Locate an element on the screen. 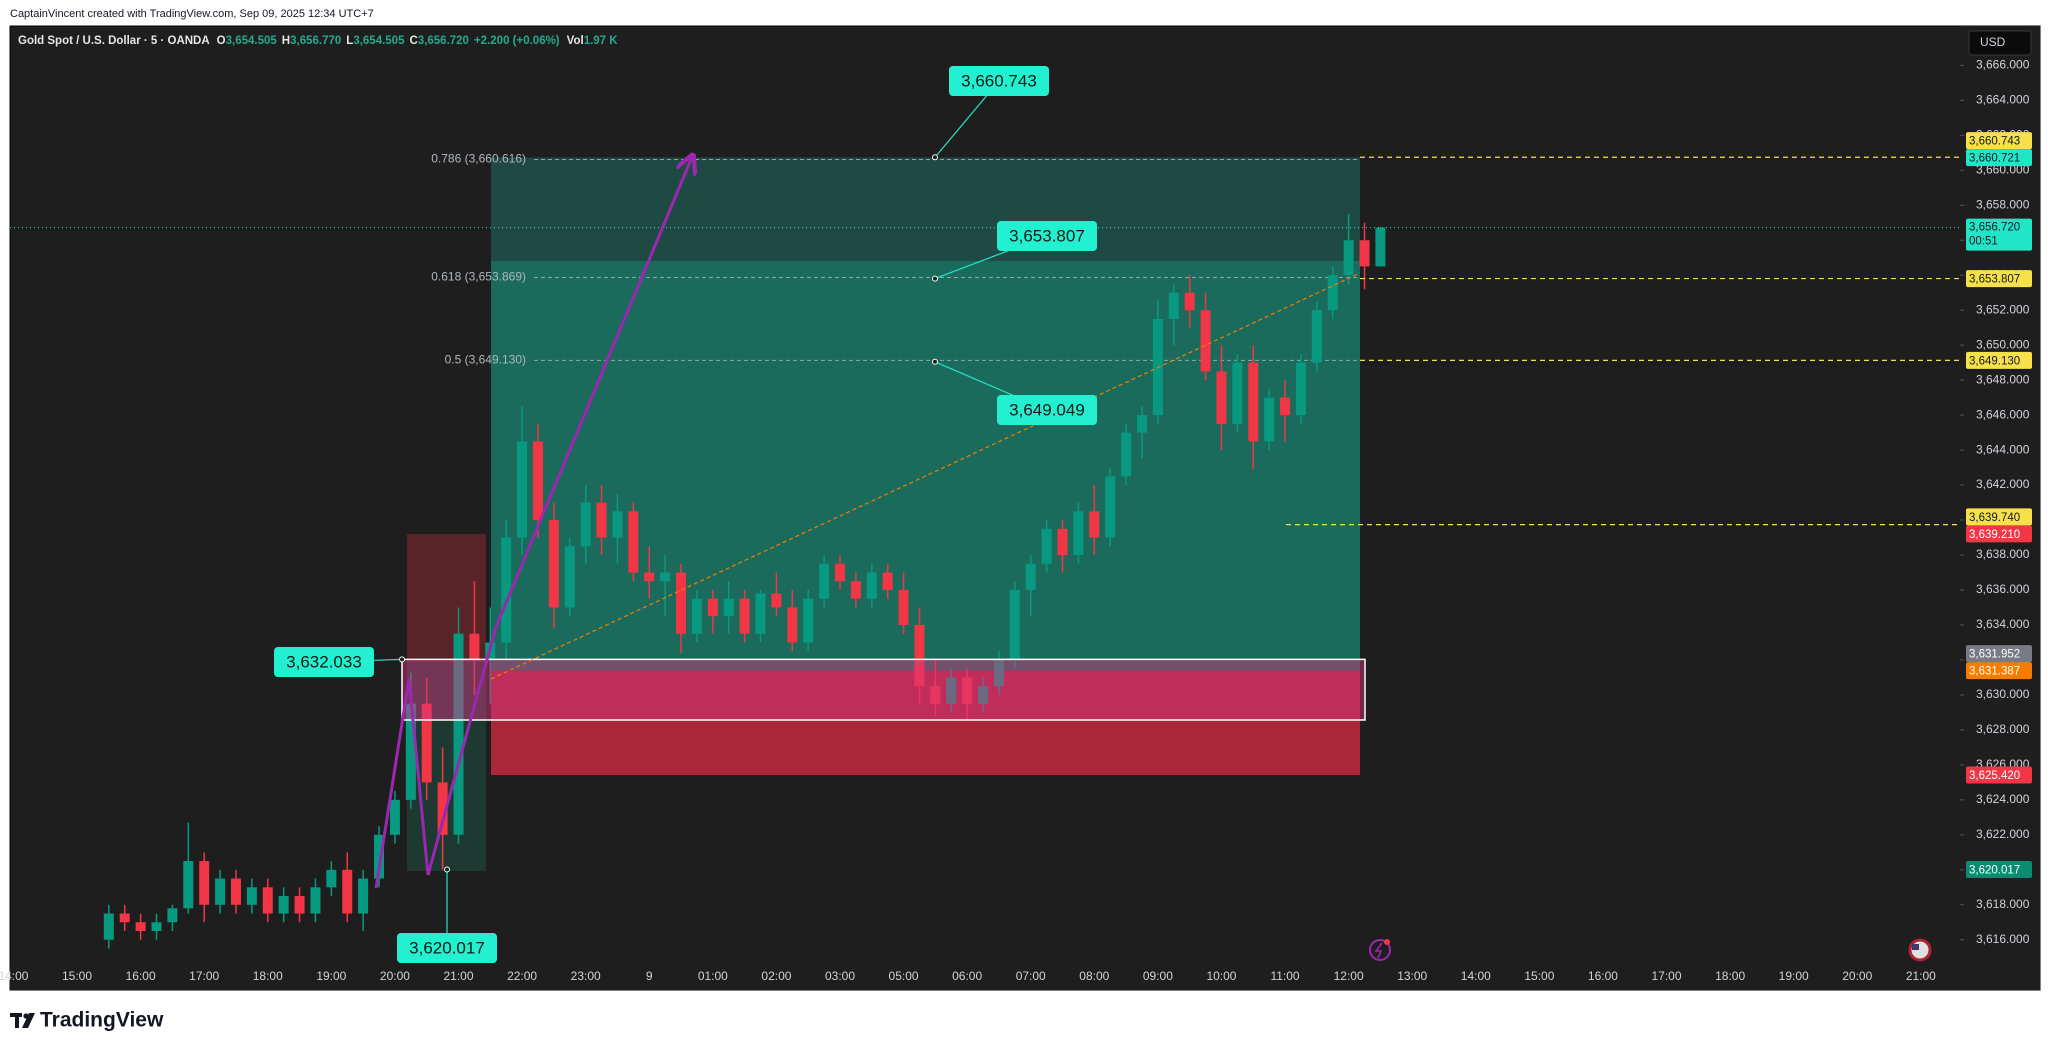 This screenshot has width=2048, height=1052. price-label: 3,639.210 is located at coordinates (1994, 535).